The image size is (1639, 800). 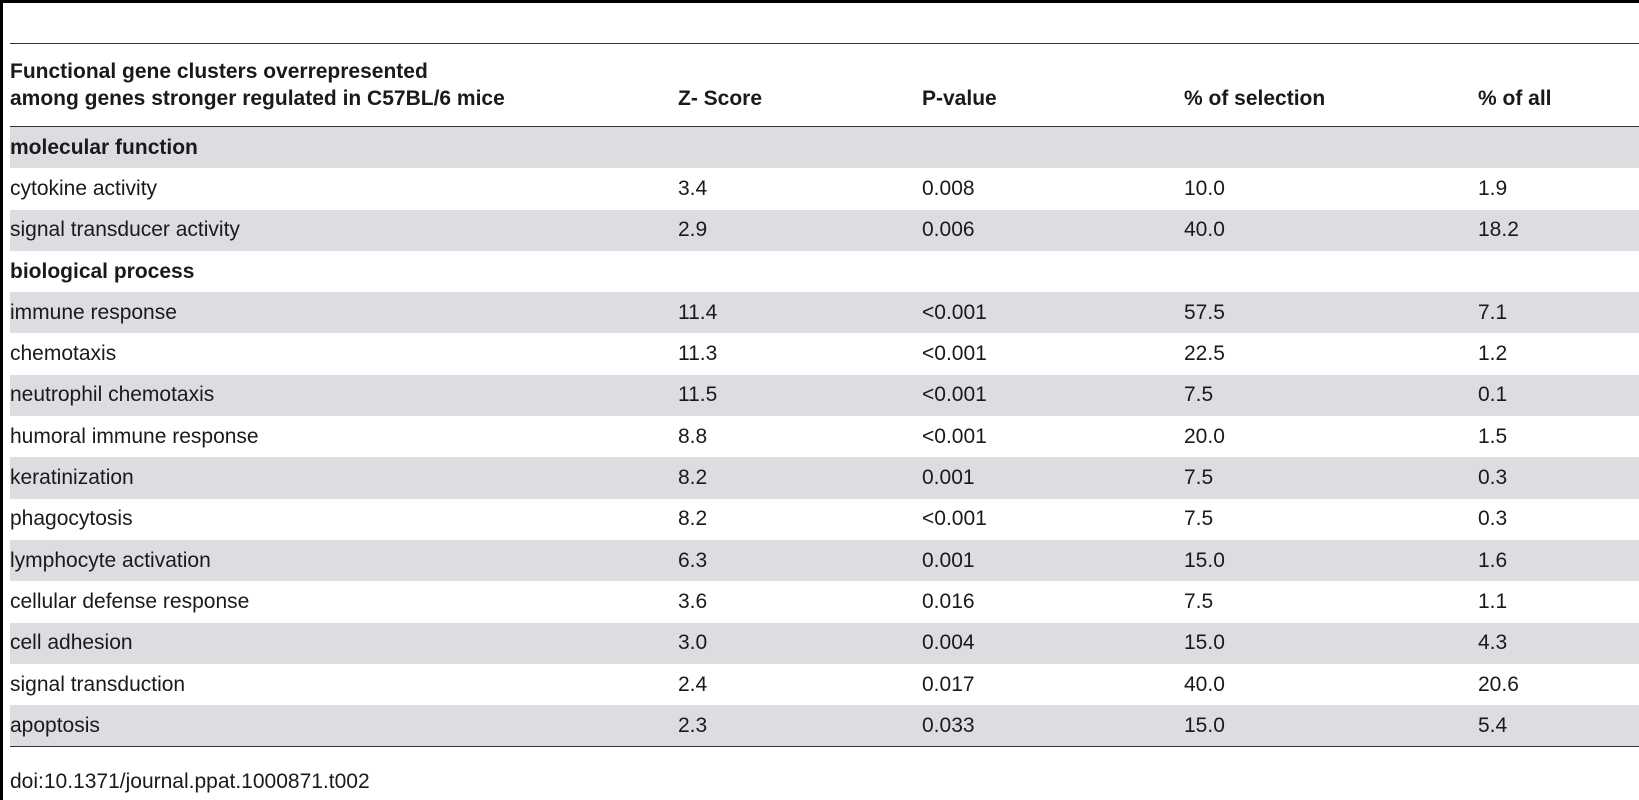 What do you see at coordinates (344, 230) in the screenshot?
I see `cluster-name: signal transducer activity` at bounding box center [344, 230].